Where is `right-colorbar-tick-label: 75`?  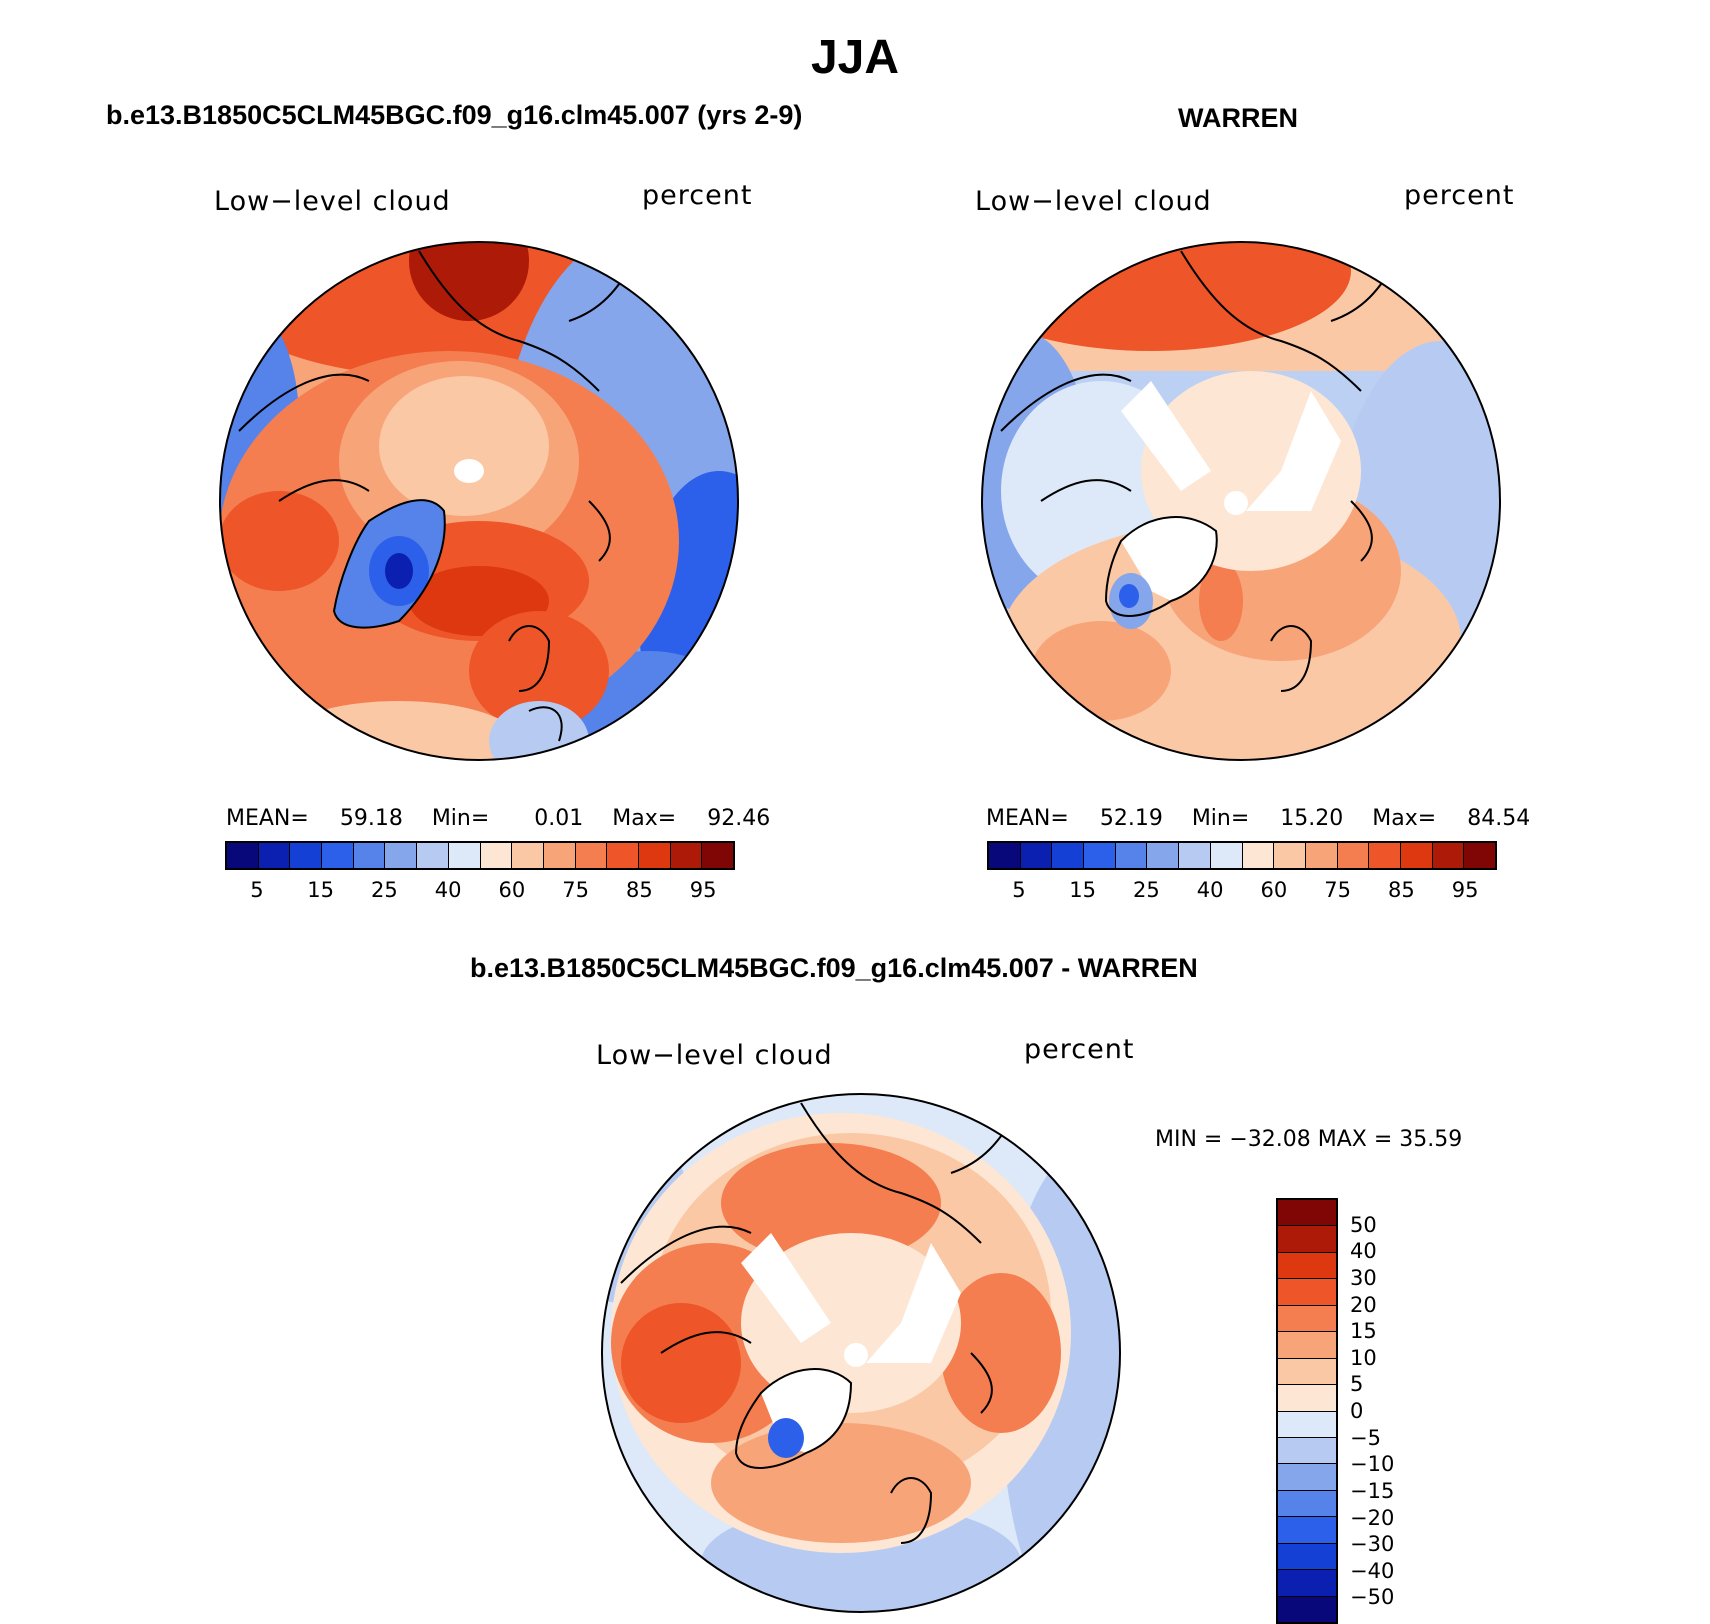 right-colorbar-tick-label: 75 is located at coordinates (1337, 890).